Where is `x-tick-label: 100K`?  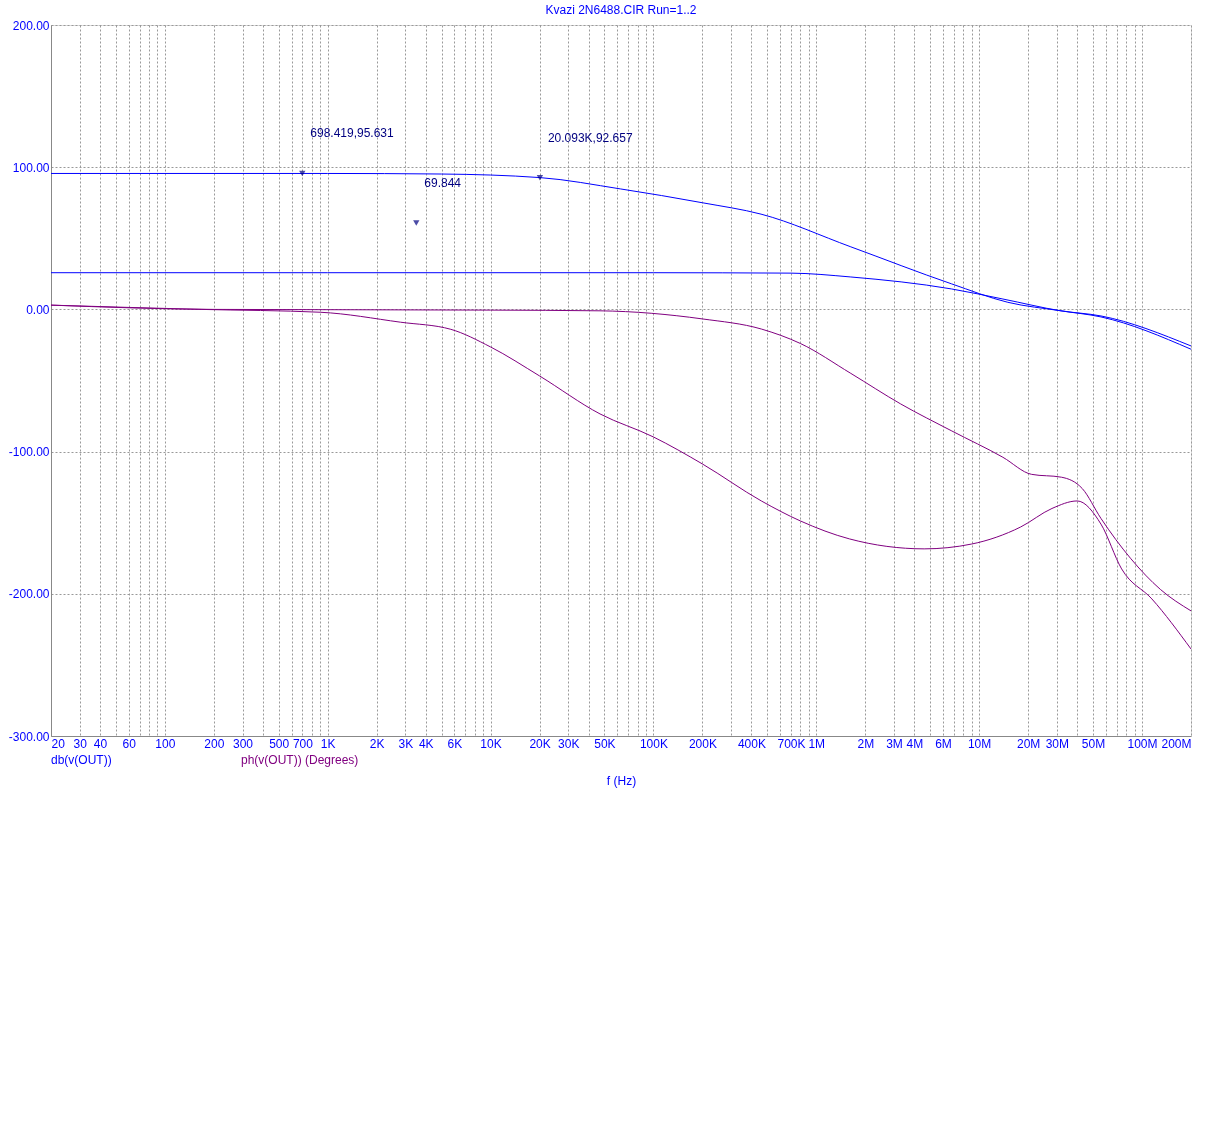
x-tick-label: 100K is located at coordinates (653, 743).